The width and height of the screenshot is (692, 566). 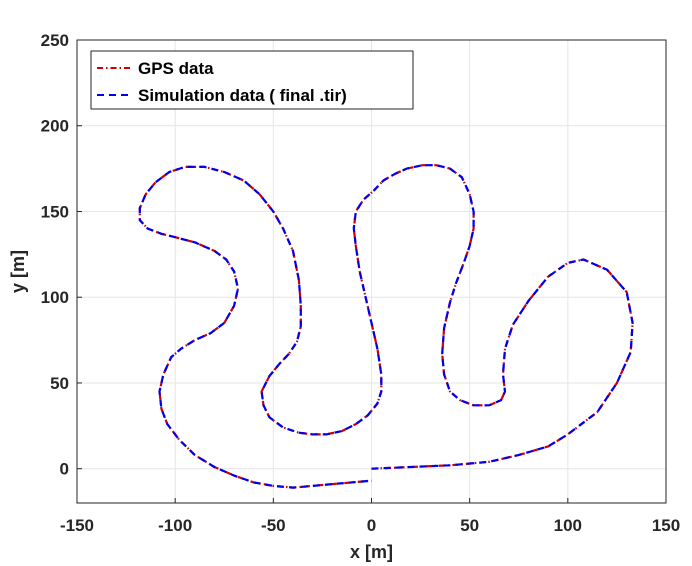 I want to click on y-tick-label: 150, so click(x=55, y=211).